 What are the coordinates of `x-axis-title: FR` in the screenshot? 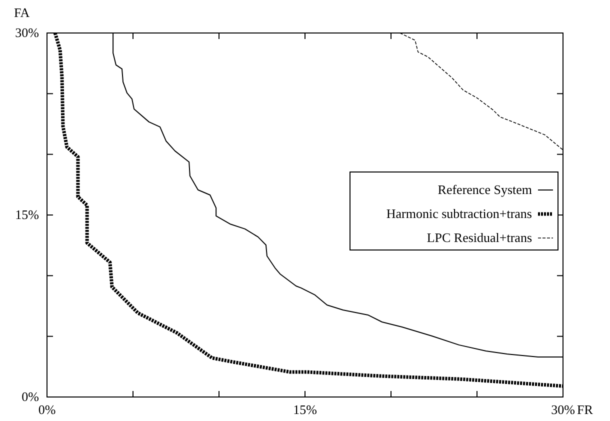 It's located at (585, 409).